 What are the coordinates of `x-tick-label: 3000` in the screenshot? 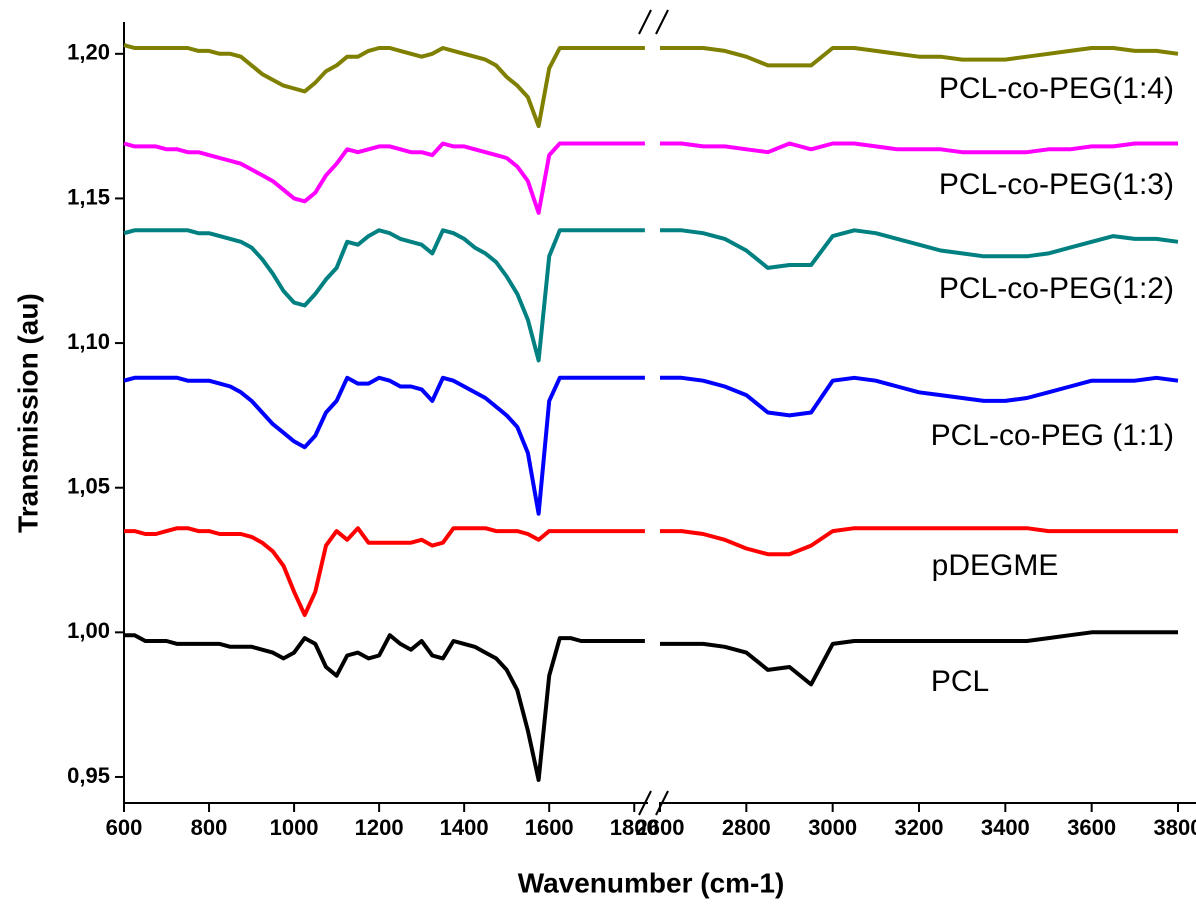 It's located at (832, 827).